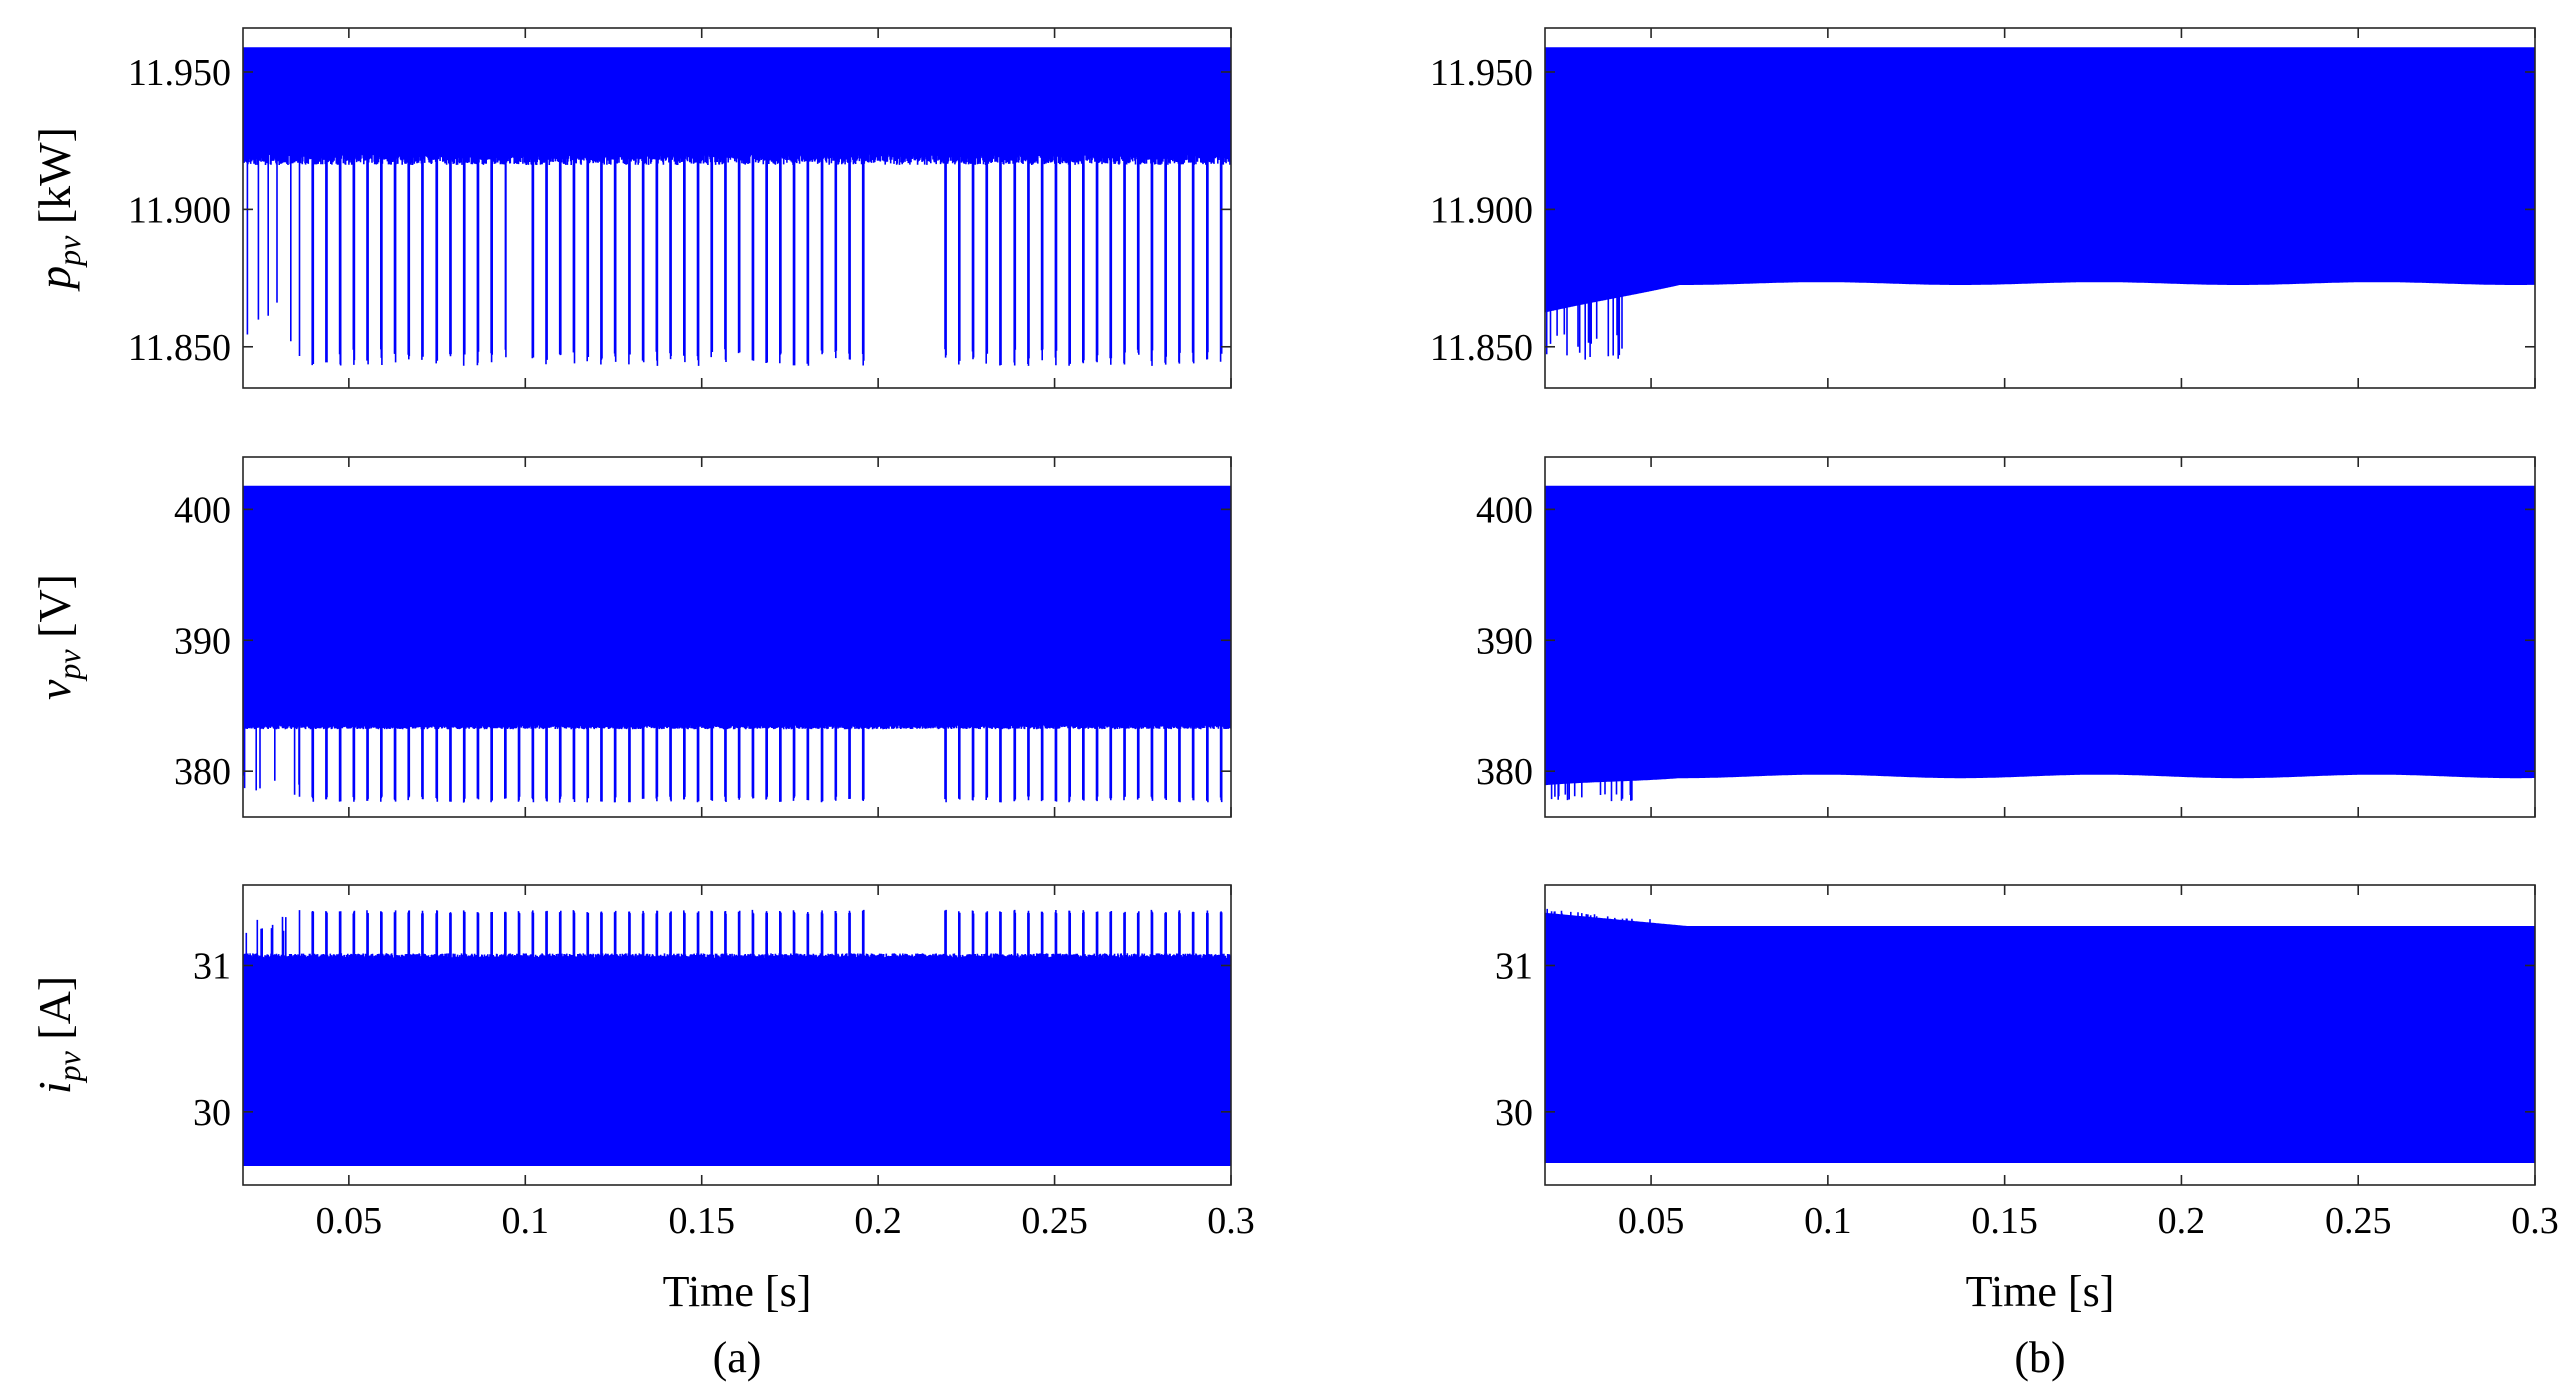 The width and height of the screenshot is (2570, 1392). What do you see at coordinates (1504, 510) in the screenshot?
I see `y-tick-label-b-vpv-2: 400` at bounding box center [1504, 510].